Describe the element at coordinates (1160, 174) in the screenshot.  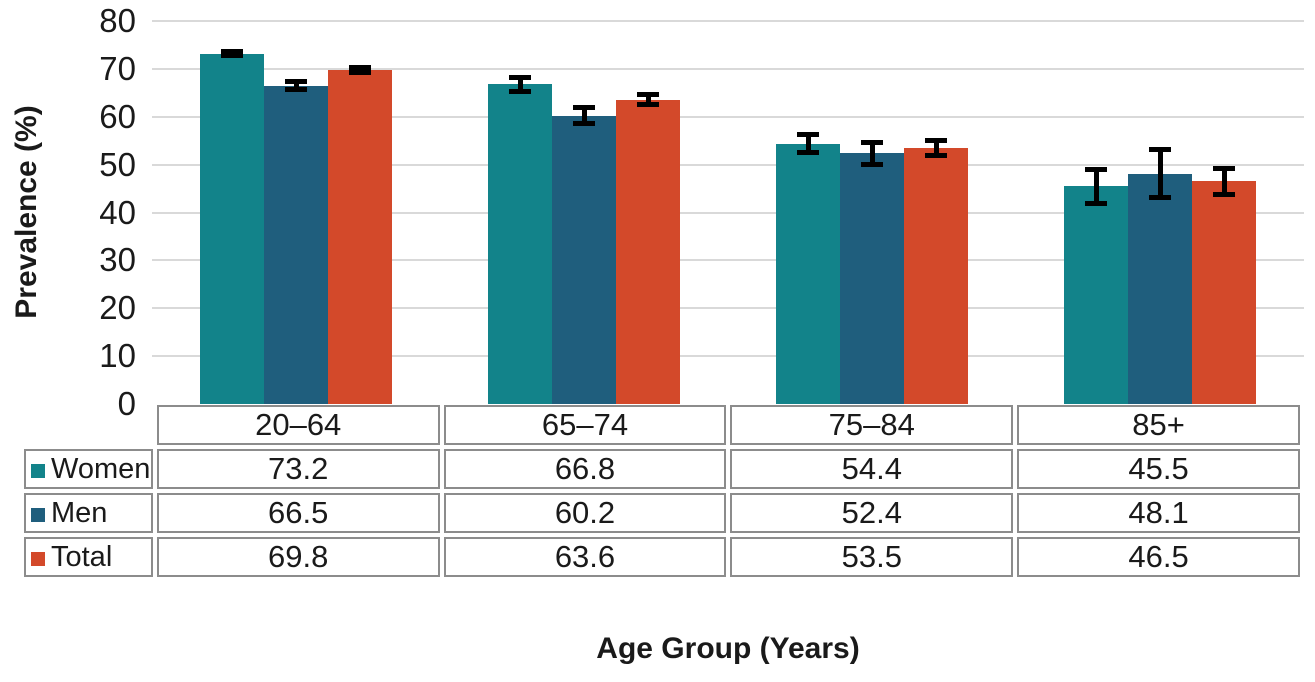
I see `error-bar-men-85+` at that location.